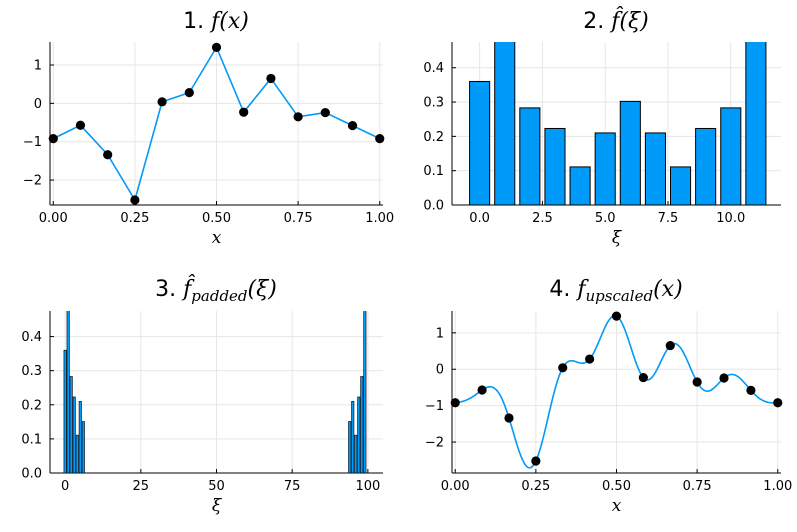 This screenshot has height=532, width=797. I want to click on x-tick-label: 2.5, so click(542, 218).